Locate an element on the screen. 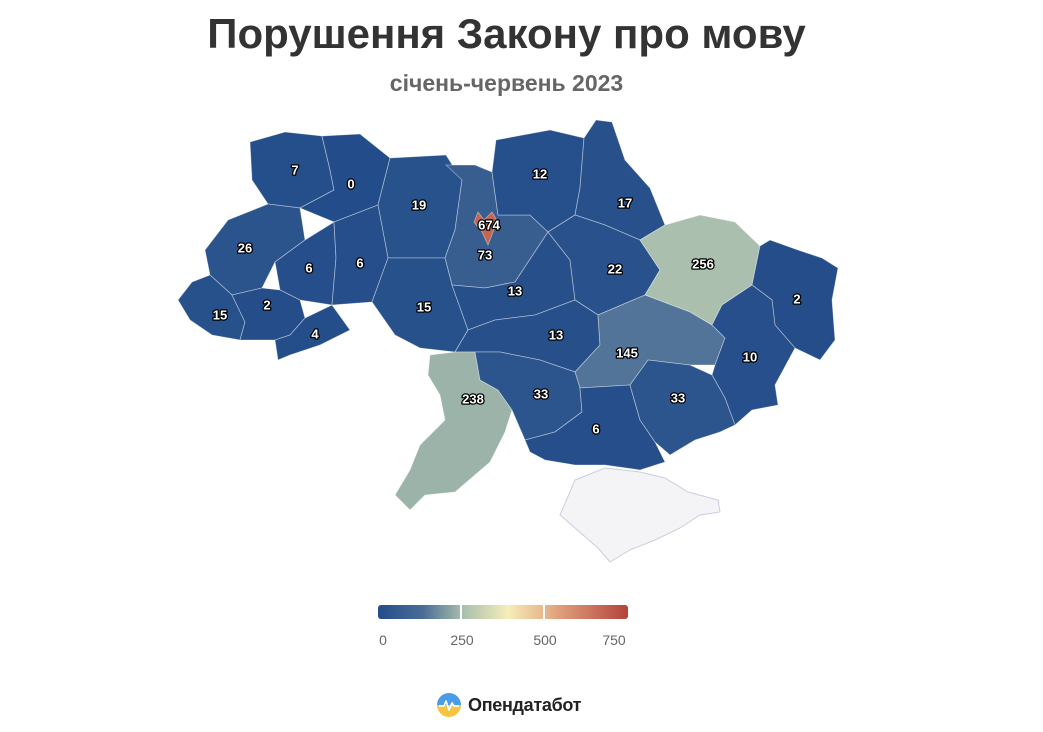 The width and height of the screenshot is (1043, 732). region-kyiv-city is located at coordinates (486, 229).